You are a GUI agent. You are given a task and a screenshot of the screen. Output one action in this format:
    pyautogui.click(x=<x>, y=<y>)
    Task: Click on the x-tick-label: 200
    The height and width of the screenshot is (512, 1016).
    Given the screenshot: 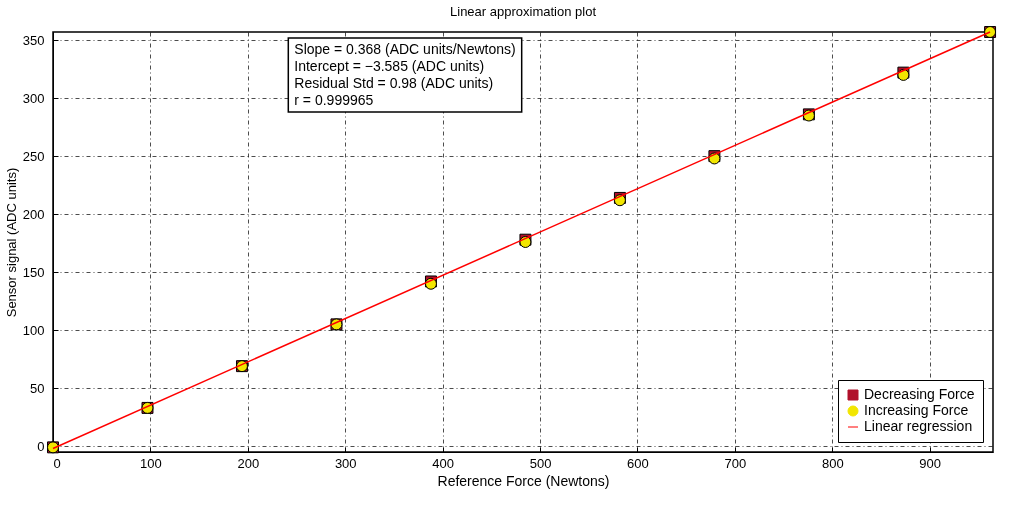 What is the action you would take?
    pyautogui.click(x=248, y=463)
    